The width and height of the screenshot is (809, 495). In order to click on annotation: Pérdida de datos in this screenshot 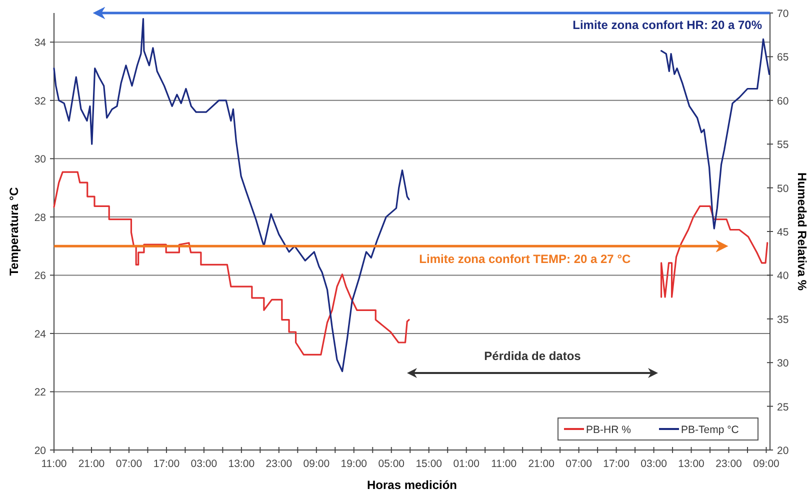, I will do `click(533, 356)`.